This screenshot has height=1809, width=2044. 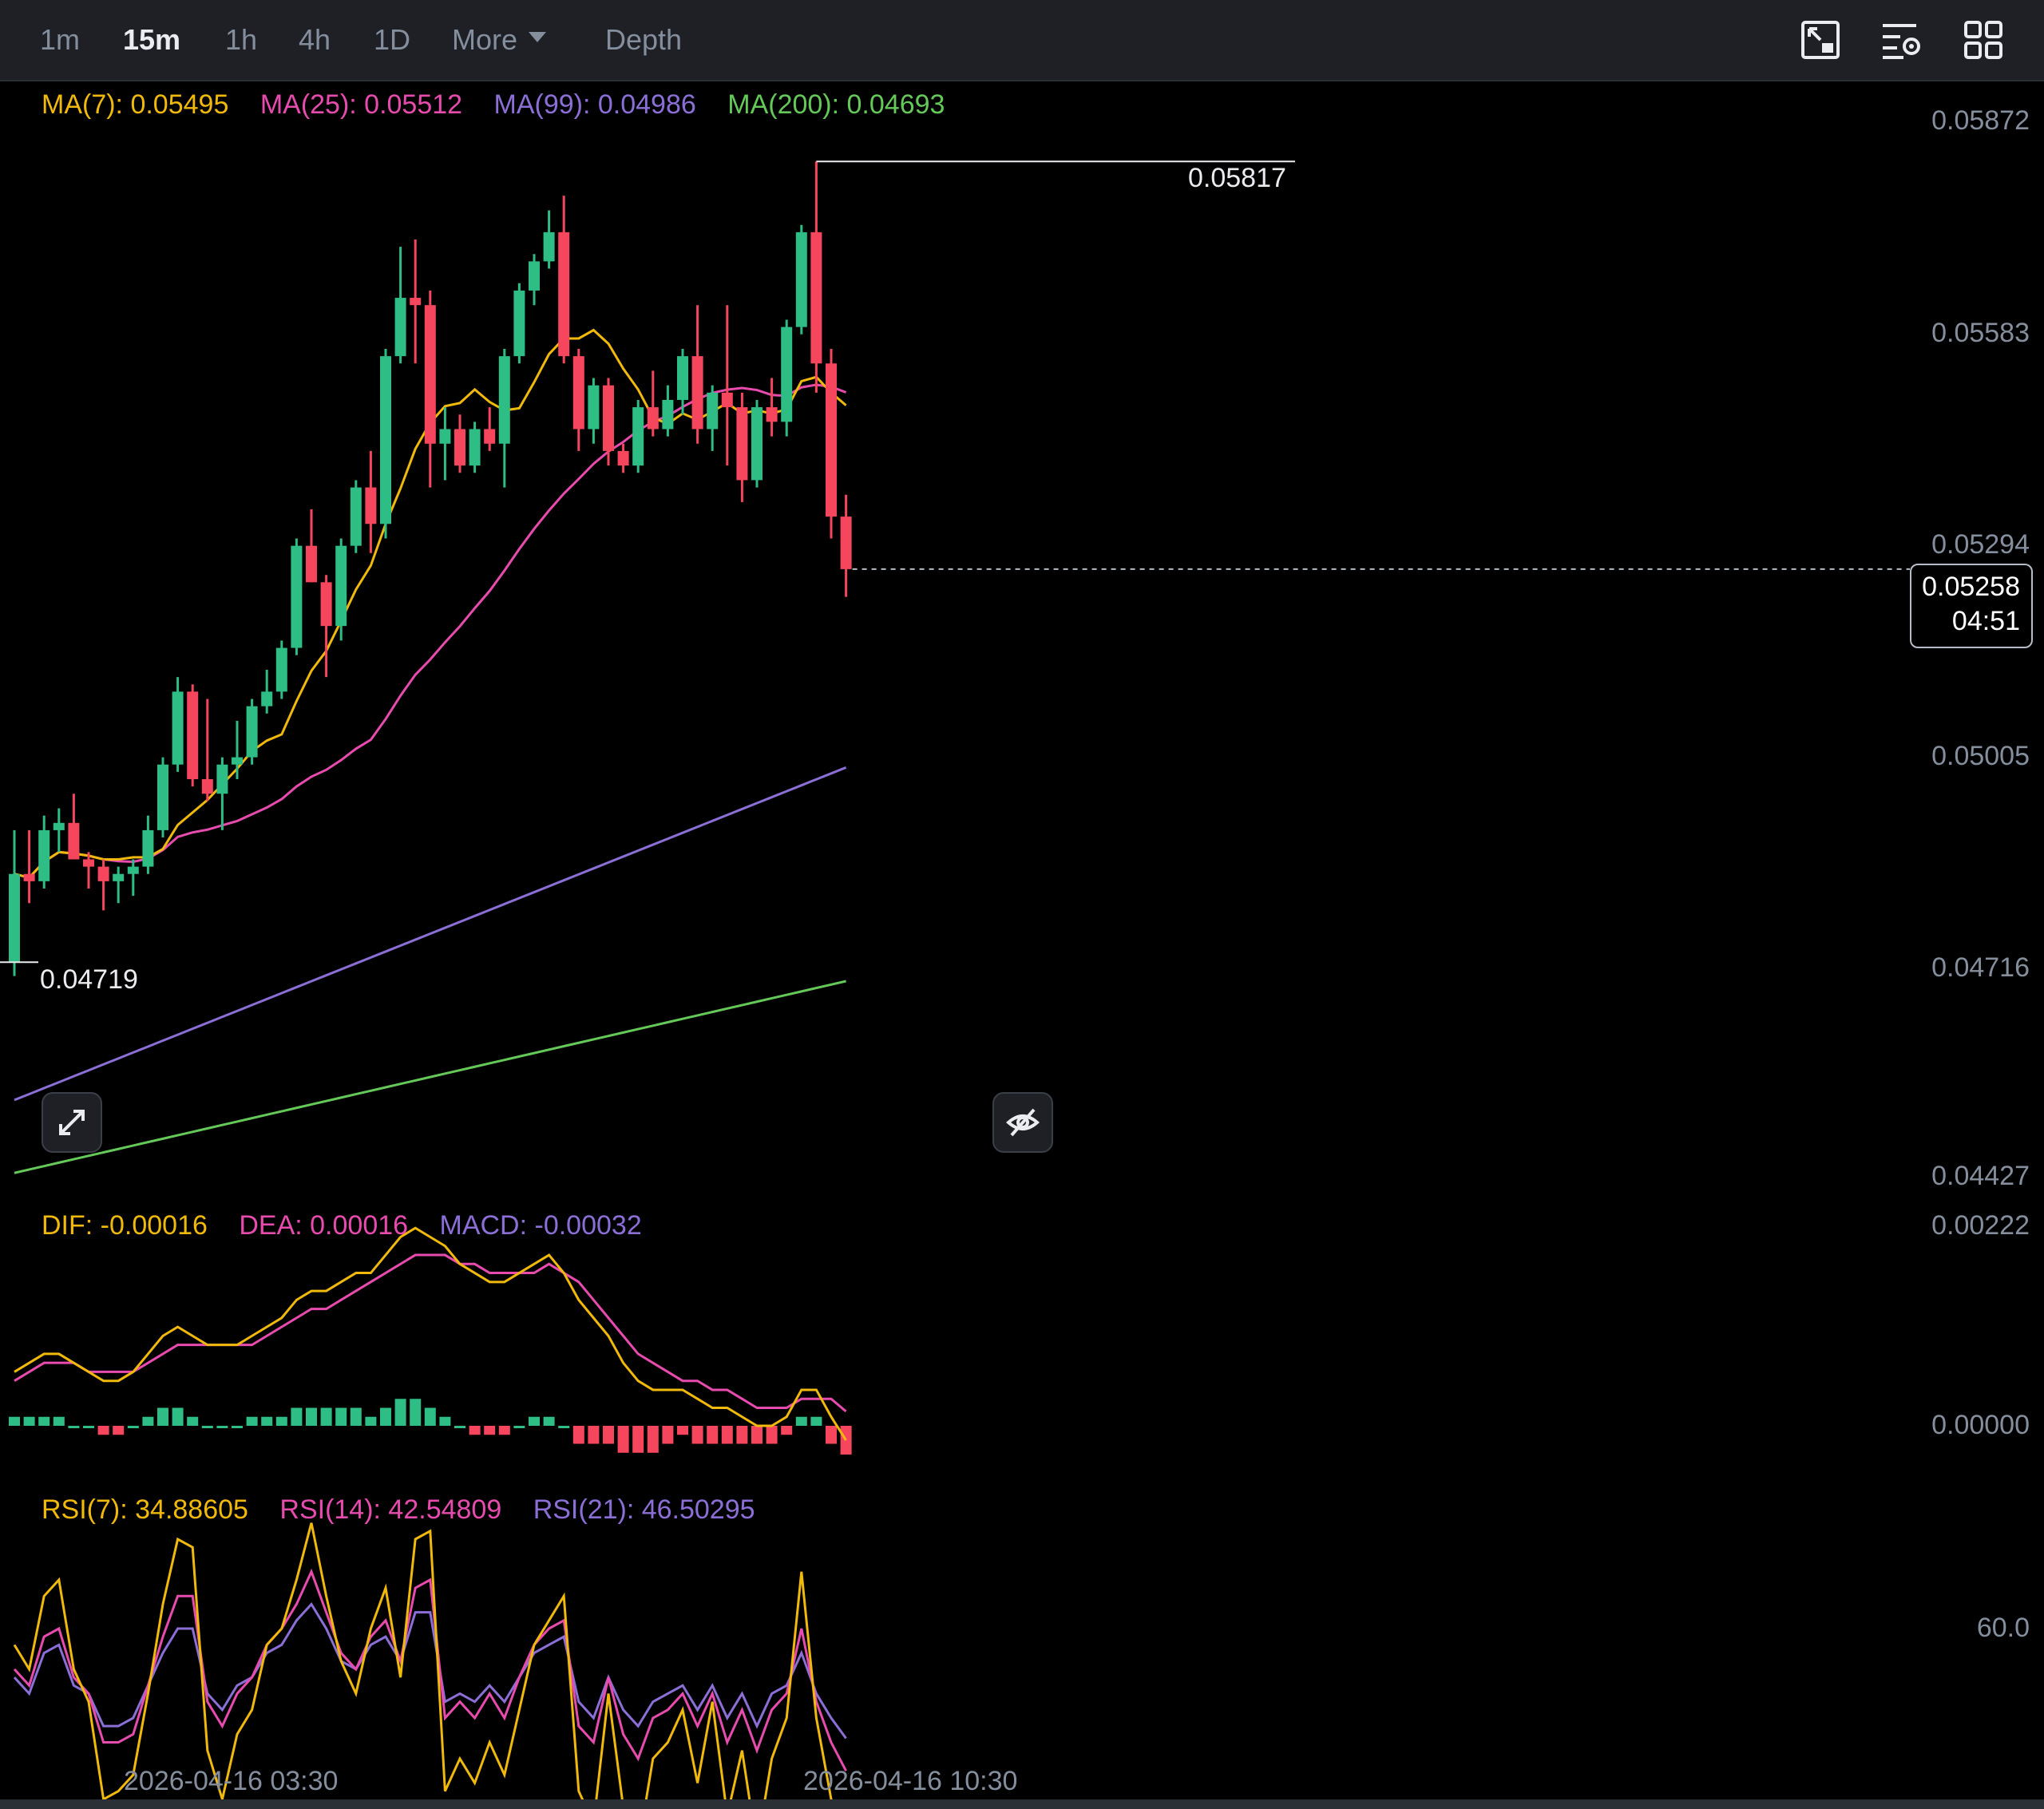 What do you see at coordinates (836, 104) in the screenshot?
I see `ma200-value: MA(200): 0.04693` at bounding box center [836, 104].